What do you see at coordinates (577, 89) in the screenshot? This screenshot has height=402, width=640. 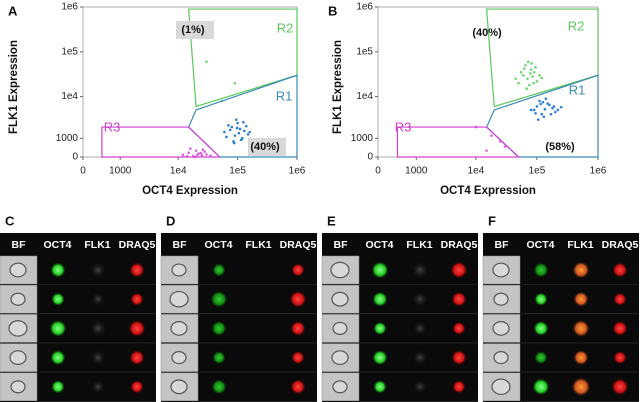 I see `gate-label: R1` at bounding box center [577, 89].